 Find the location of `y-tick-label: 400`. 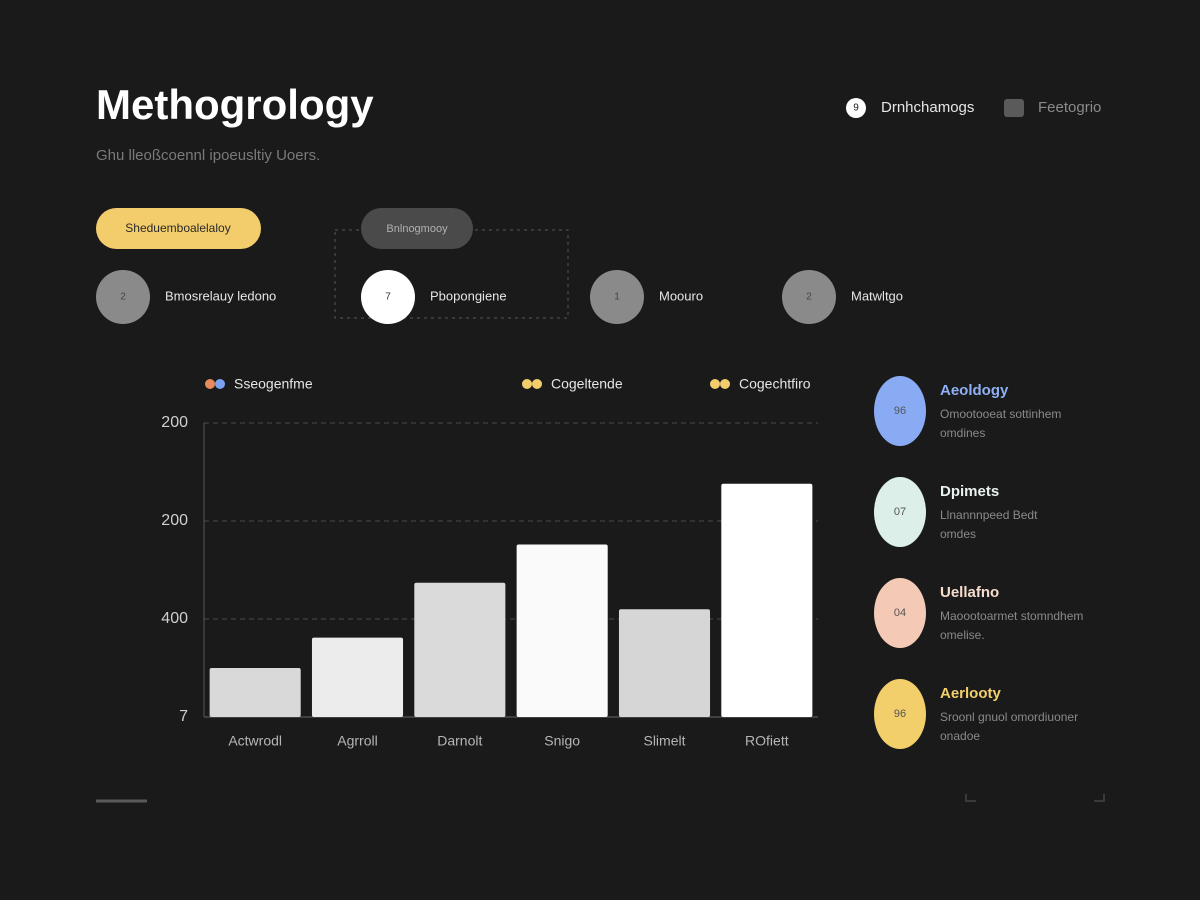

y-tick-label: 400 is located at coordinates (174, 618).